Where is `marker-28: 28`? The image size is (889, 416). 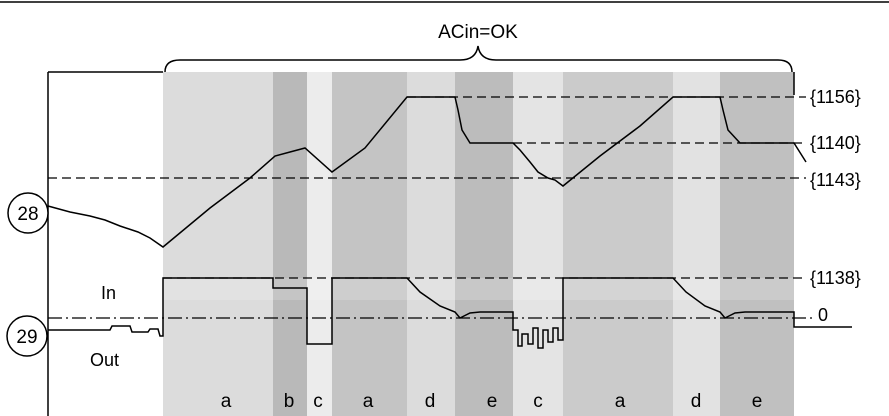 marker-28: 28 is located at coordinates (28, 213).